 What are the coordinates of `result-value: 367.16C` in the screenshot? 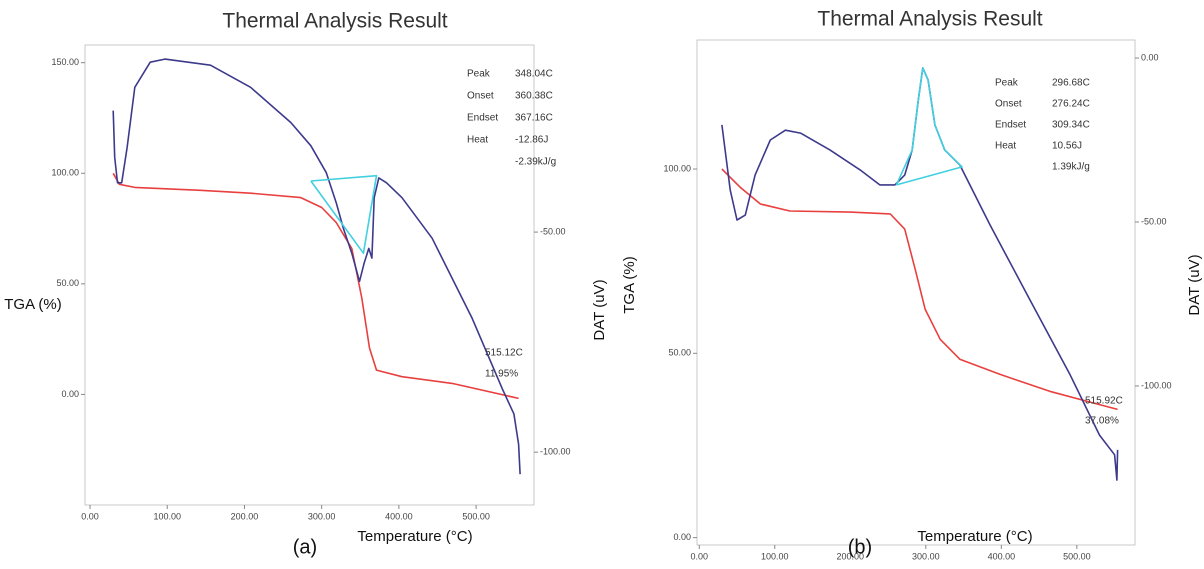 It's located at (534, 118).